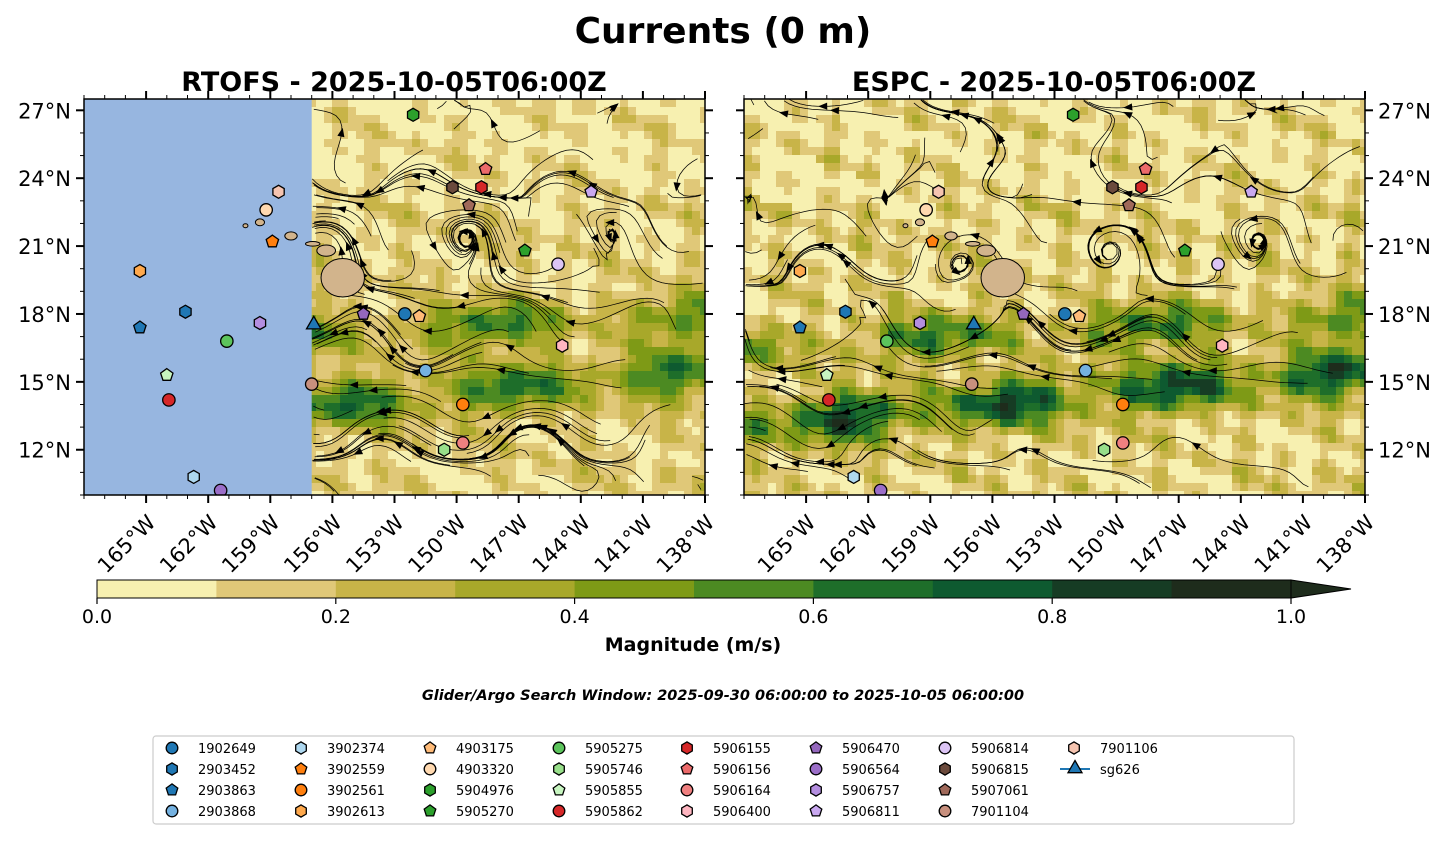 The height and width of the screenshot is (863, 1447). What do you see at coordinates (1404, 179) in the screenshot?
I see `lat-tick-label: 24°N` at bounding box center [1404, 179].